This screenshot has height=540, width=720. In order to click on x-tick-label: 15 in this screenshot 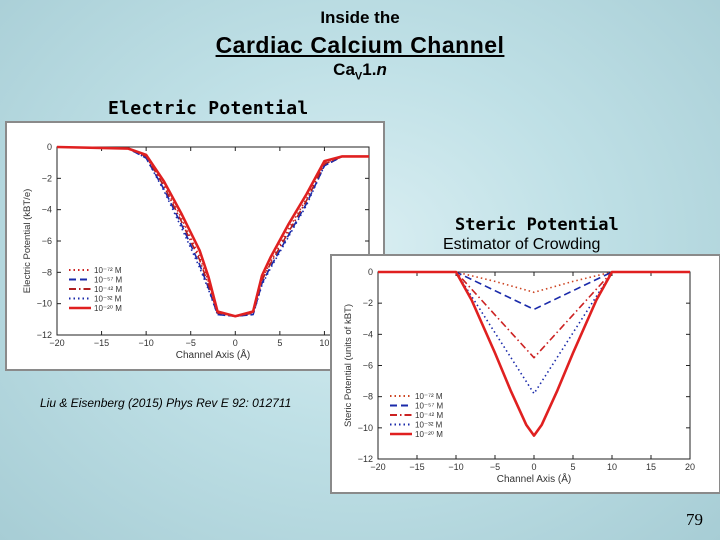, I will do `click(651, 467)`.